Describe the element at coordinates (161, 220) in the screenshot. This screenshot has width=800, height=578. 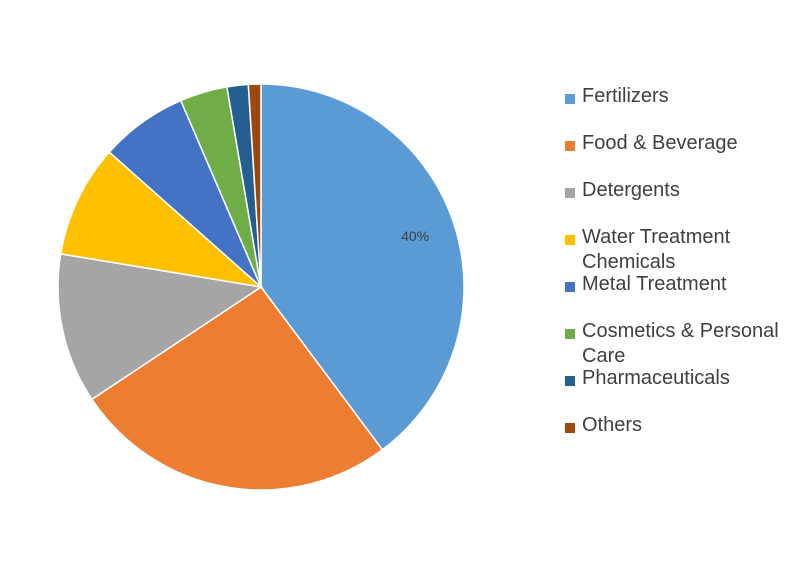
I see `pie-slice-water-treatment` at that location.